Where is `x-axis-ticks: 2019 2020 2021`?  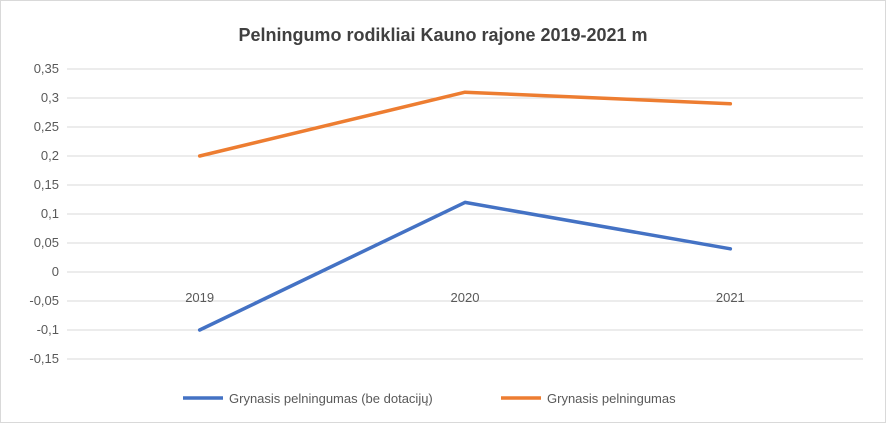 x-axis-ticks: 2019 2020 2021 is located at coordinates (465, 297).